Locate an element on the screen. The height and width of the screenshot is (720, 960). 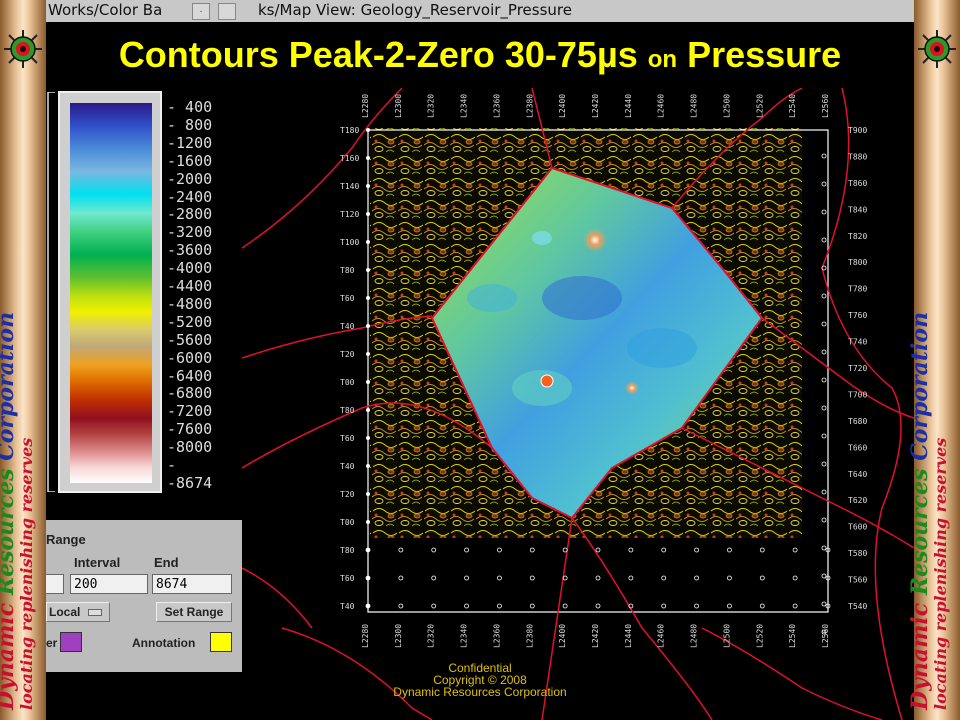
trace-label: T120 is located at coordinates (349, 214).